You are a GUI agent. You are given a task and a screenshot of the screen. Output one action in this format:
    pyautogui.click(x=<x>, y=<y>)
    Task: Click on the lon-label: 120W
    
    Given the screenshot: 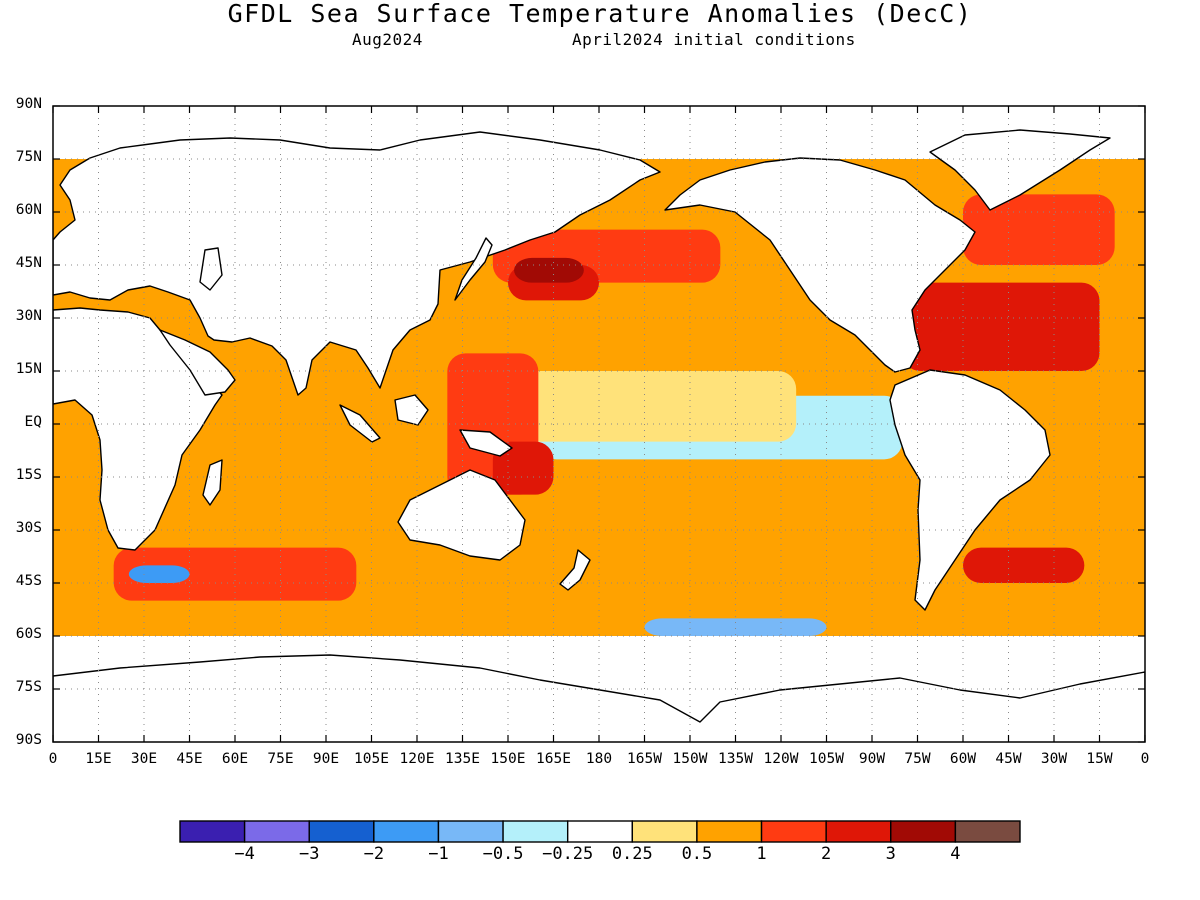 What is the action you would take?
    pyautogui.click(x=781, y=759)
    